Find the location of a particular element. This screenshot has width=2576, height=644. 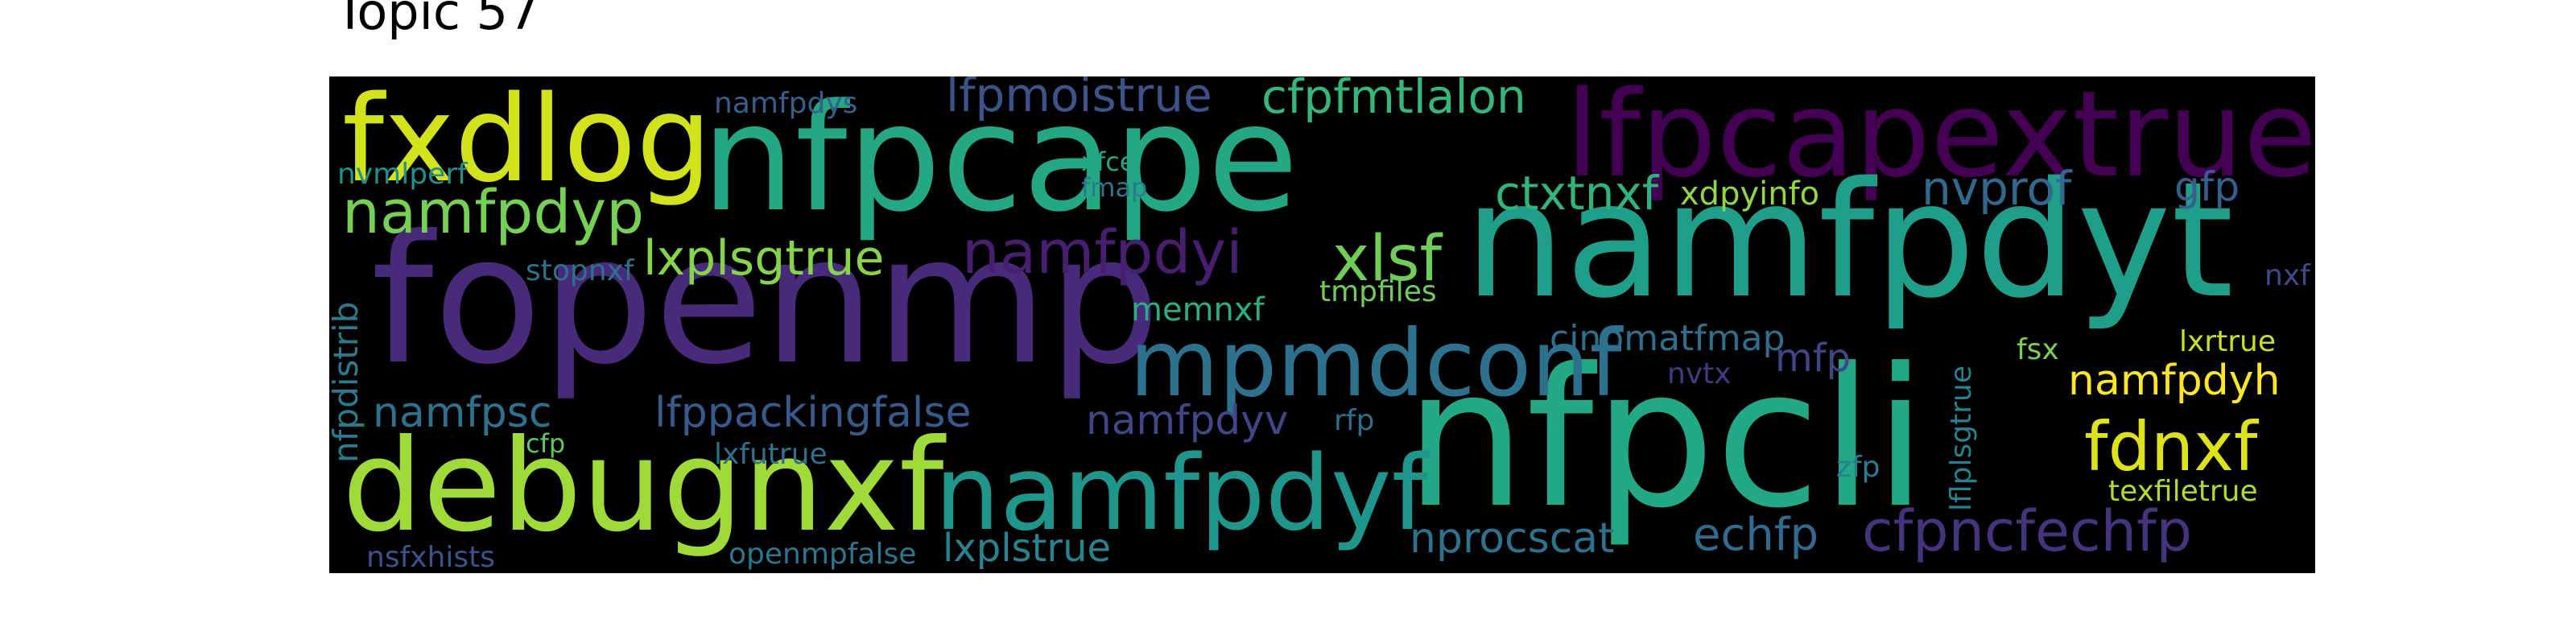

word-cfp: cfp is located at coordinates (546, 443).